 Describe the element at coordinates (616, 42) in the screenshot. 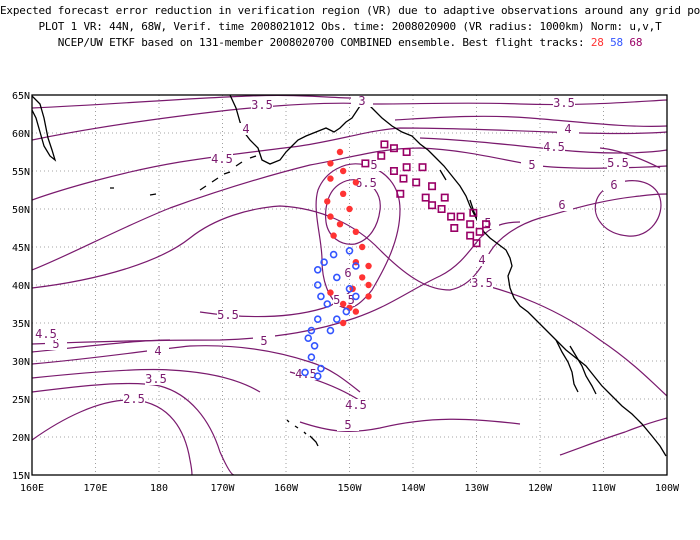

I see `legend-track-58: 58` at that location.